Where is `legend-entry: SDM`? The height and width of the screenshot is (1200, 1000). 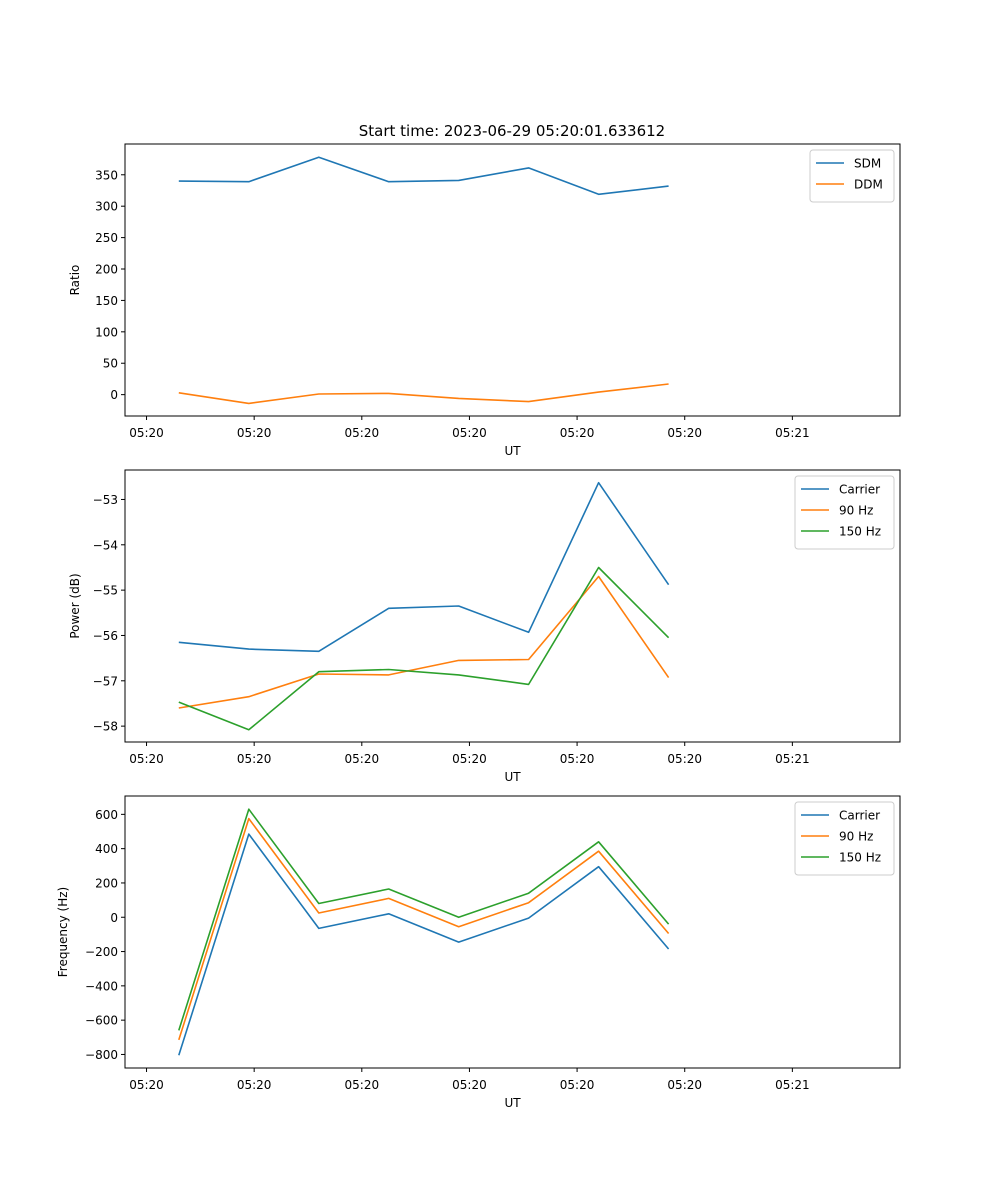 legend-entry: SDM is located at coordinates (867, 164).